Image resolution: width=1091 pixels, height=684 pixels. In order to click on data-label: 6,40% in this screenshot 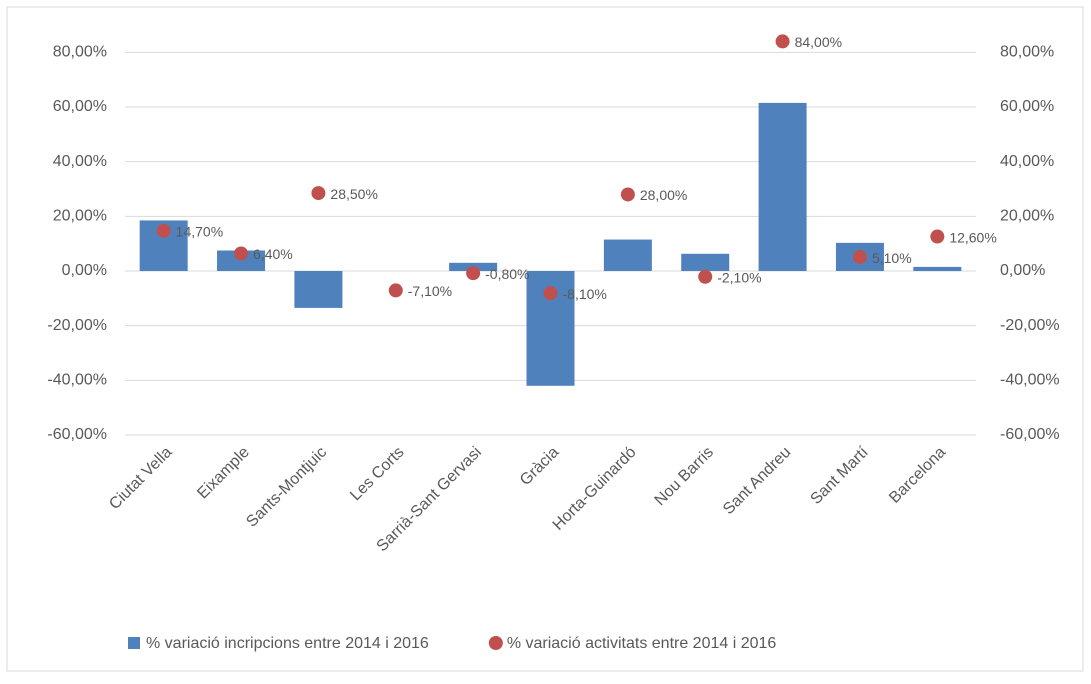, I will do `click(273, 254)`.